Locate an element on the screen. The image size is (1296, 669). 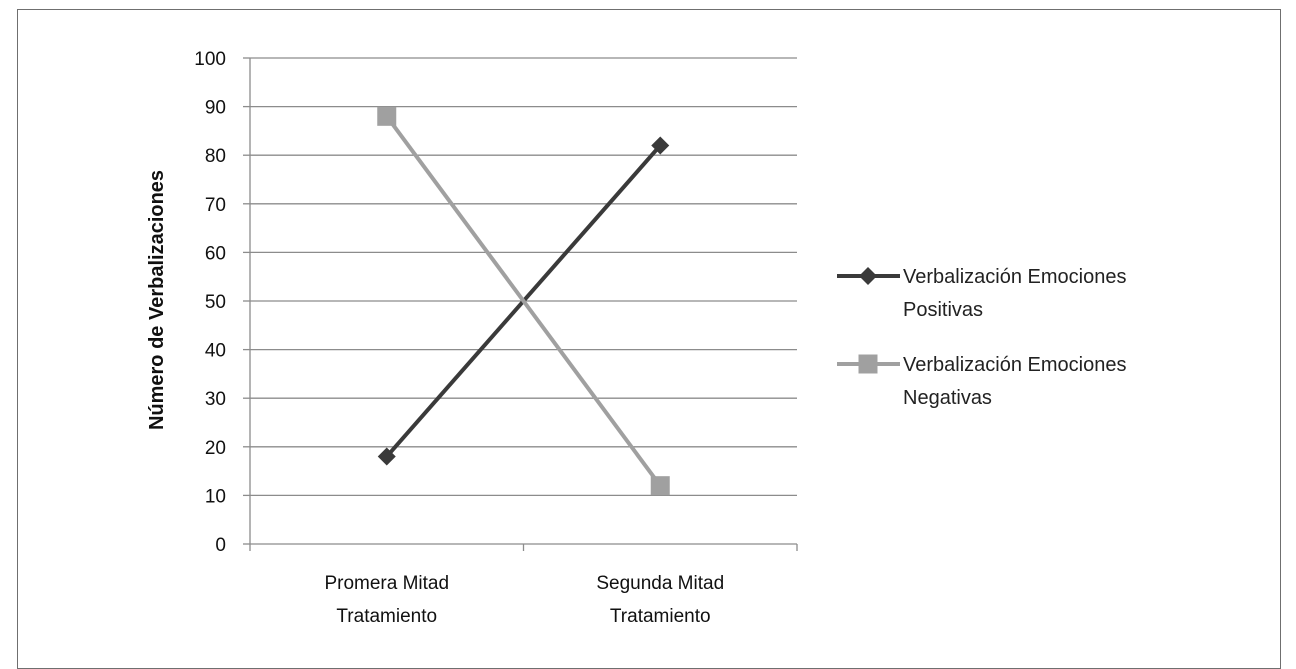
legend-label-0: Verbalización Emociones Positivas is located at coordinates (1014, 293).